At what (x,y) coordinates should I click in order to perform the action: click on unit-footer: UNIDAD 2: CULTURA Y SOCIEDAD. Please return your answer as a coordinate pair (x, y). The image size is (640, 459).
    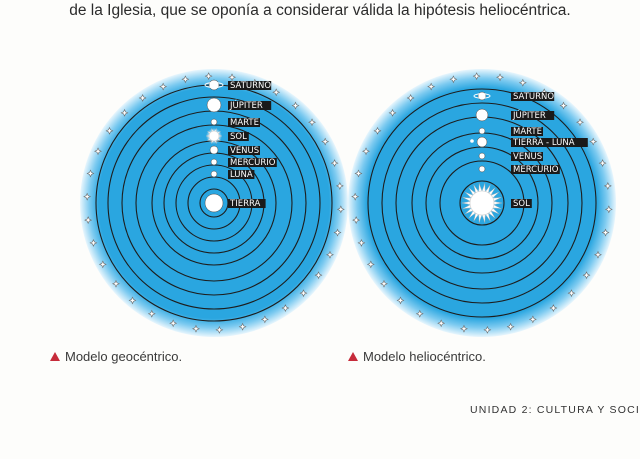
    Looking at the image, I should click on (555, 410).